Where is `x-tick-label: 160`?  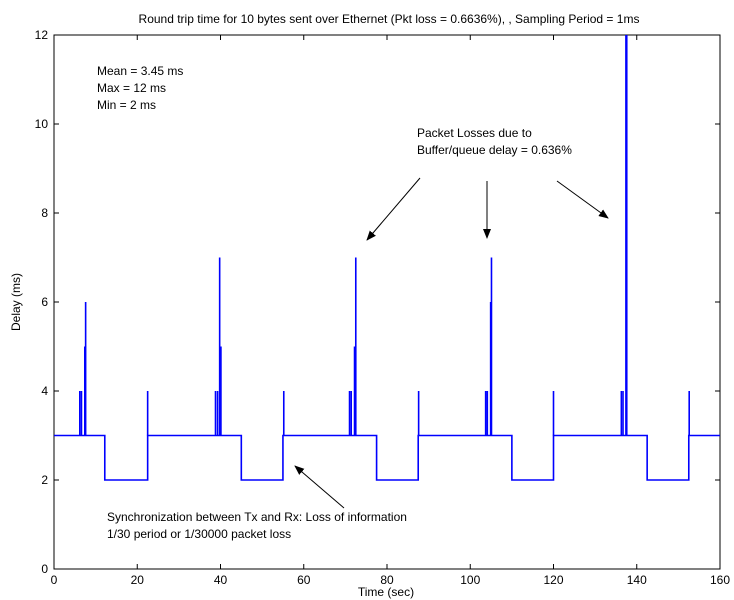
x-tick-label: 160 is located at coordinates (720, 580).